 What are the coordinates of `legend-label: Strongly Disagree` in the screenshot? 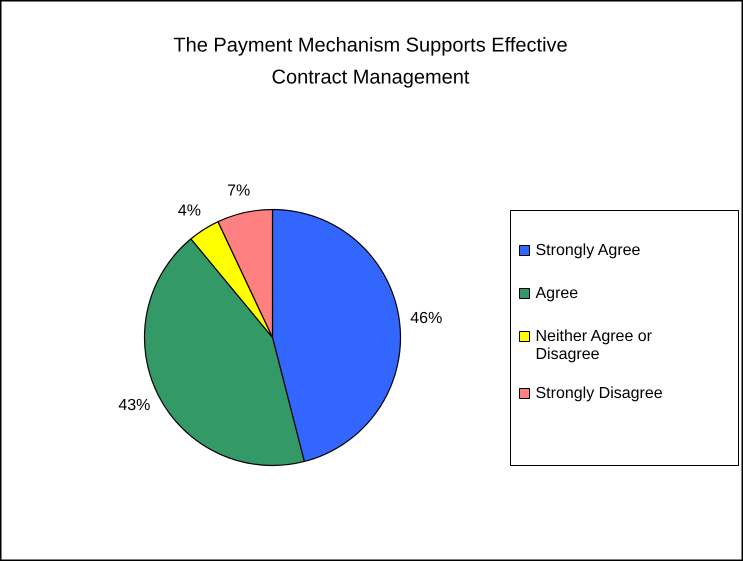 It's located at (599, 393).